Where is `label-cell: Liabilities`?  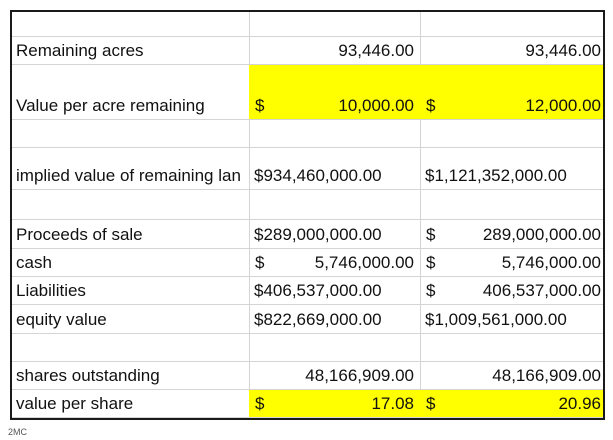 label-cell: Liabilities is located at coordinates (51, 290).